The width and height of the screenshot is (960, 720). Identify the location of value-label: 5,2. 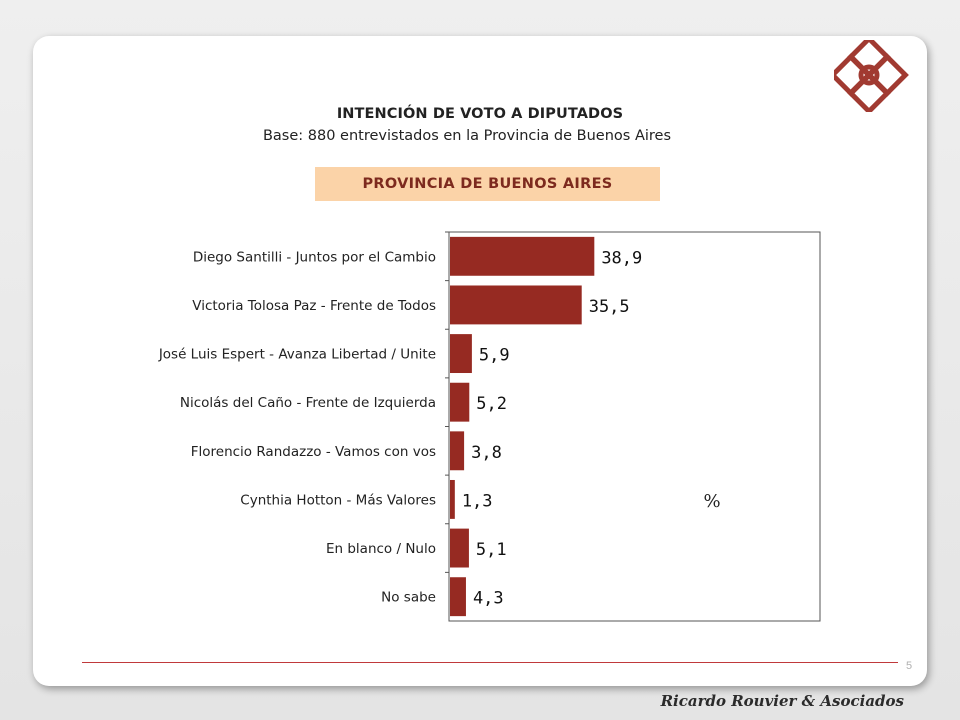
(491, 404).